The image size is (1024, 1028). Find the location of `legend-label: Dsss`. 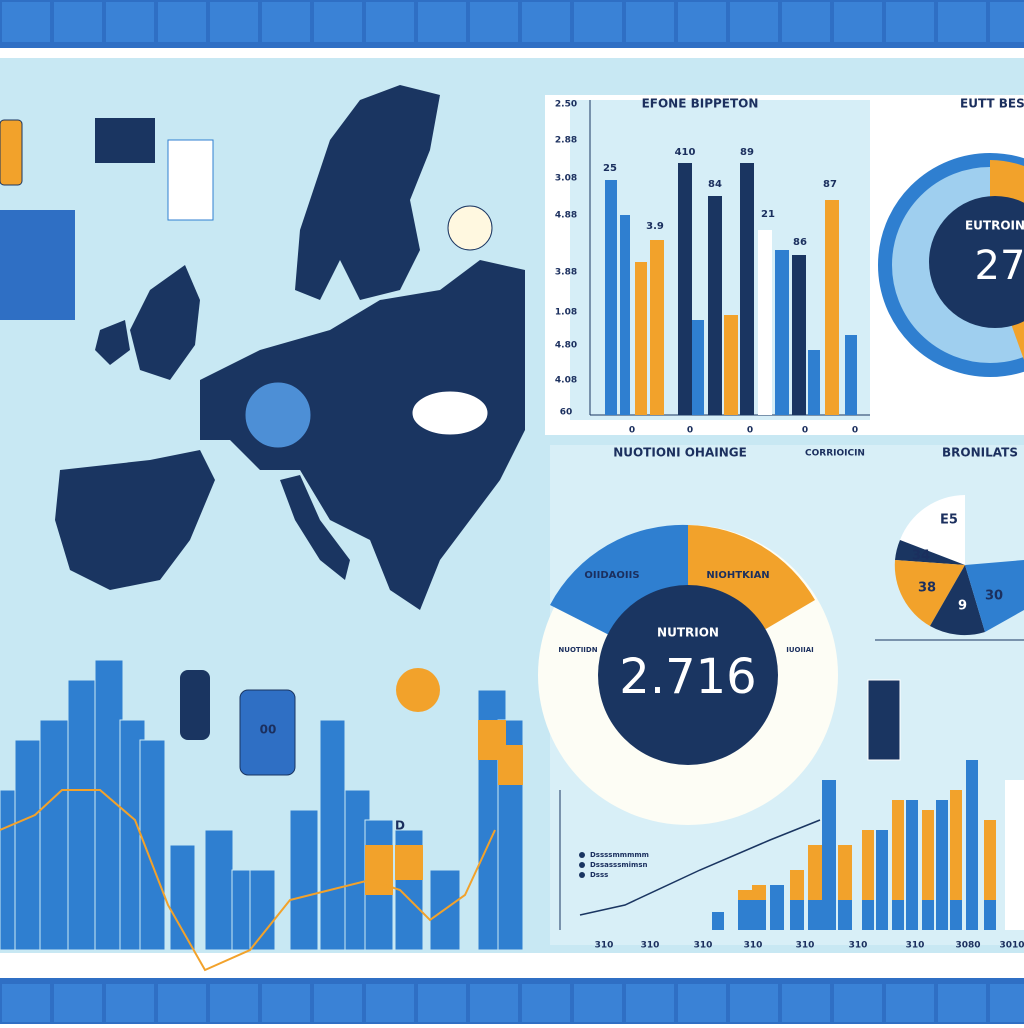

legend-label: Dsss is located at coordinates (599, 875).